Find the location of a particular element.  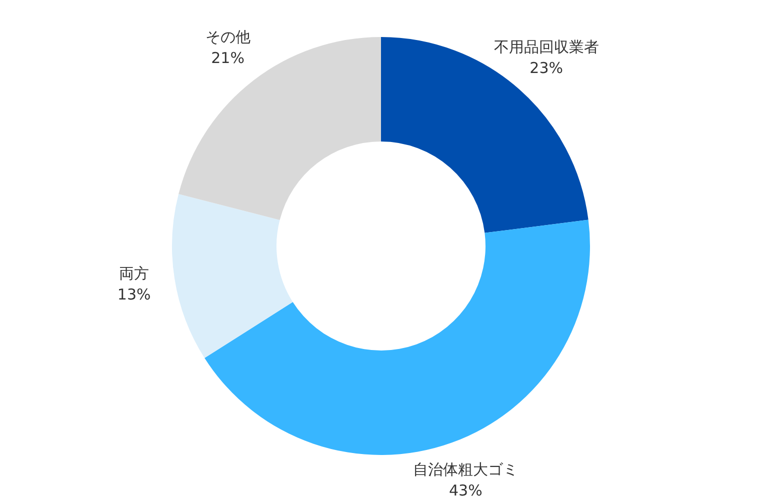

slice-label: 不用品回収業者 is located at coordinates (546, 47).